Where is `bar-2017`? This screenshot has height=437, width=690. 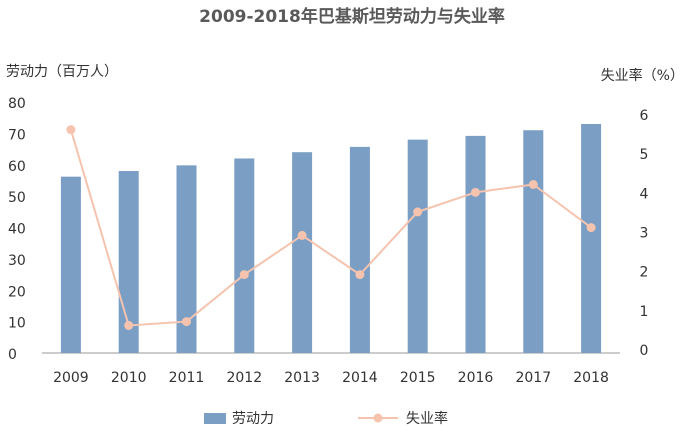 bar-2017 is located at coordinates (533, 241).